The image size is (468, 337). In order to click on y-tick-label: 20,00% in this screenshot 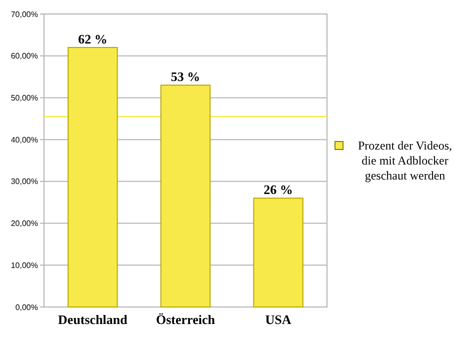, I will do `click(24, 223)`.